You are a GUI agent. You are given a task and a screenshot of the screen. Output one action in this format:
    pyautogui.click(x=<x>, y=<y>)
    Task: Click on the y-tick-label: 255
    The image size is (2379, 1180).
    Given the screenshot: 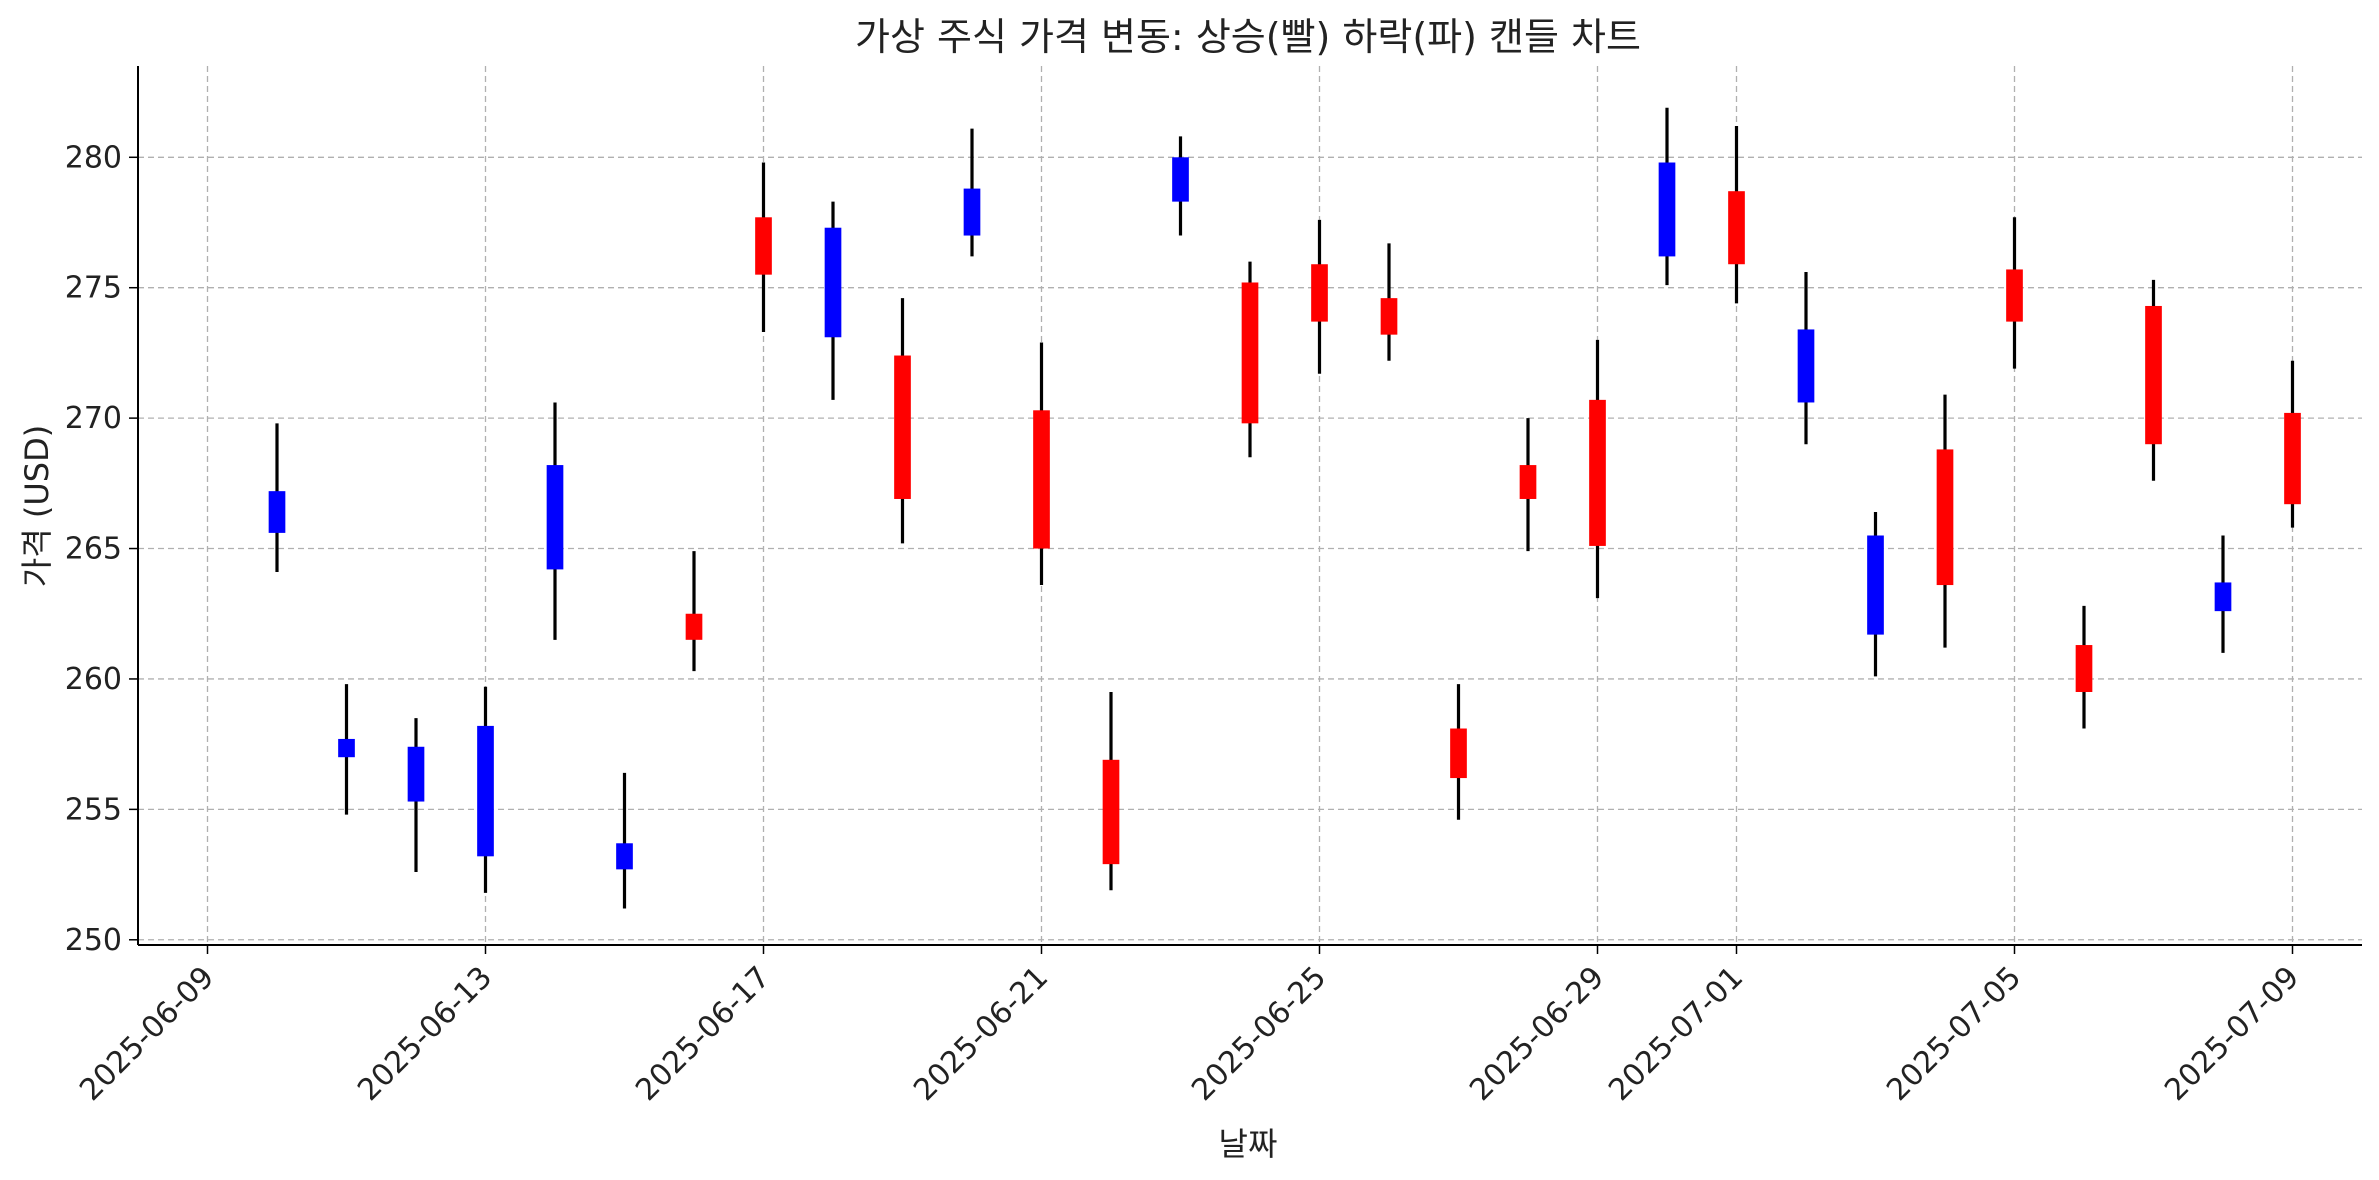 What is the action you would take?
    pyautogui.click(x=93, y=809)
    